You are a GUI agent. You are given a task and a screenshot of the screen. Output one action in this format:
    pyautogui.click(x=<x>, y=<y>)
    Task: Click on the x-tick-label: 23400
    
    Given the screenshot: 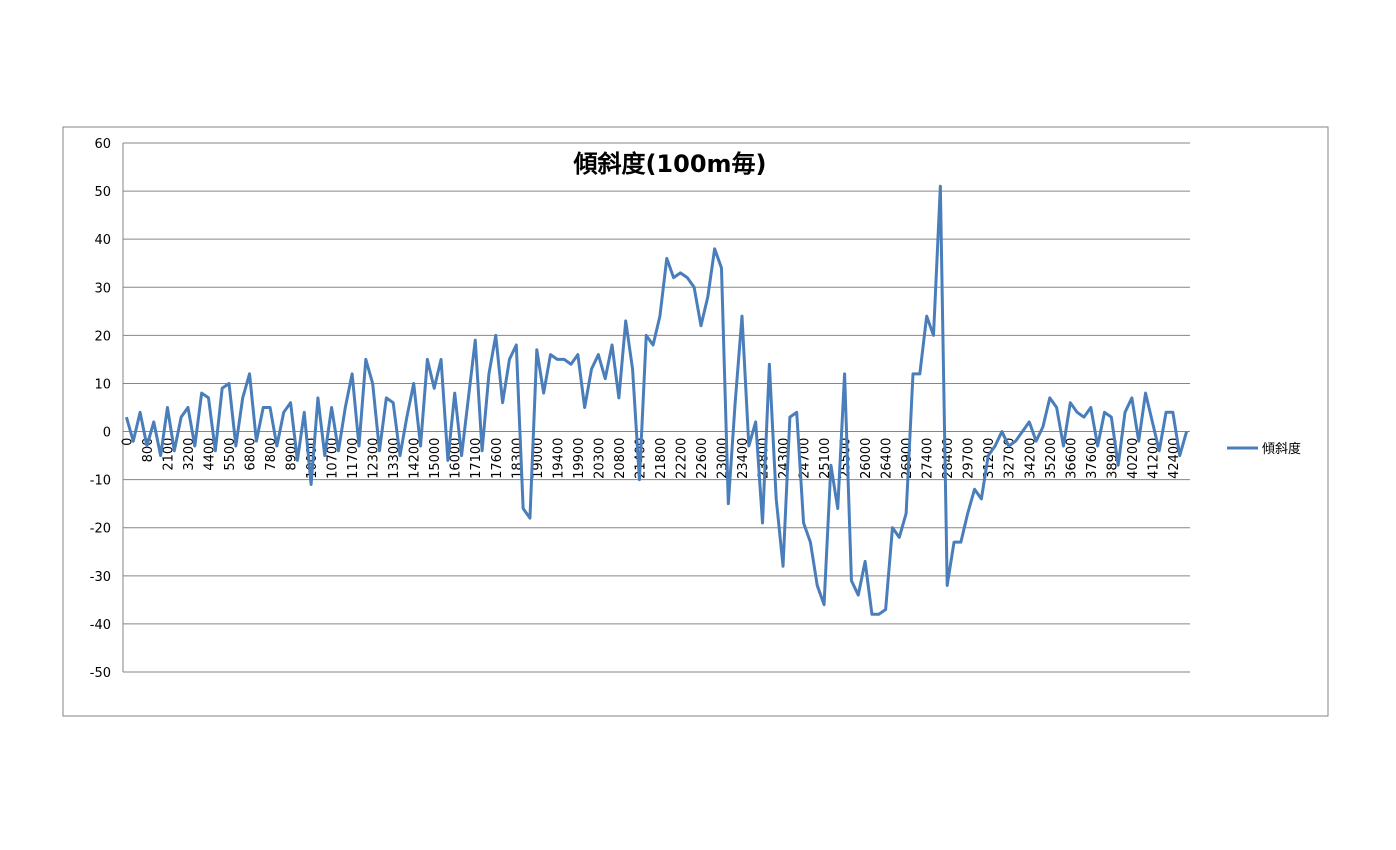 What is the action you would take?
    pyautogui.click(x=743, y=458)
    